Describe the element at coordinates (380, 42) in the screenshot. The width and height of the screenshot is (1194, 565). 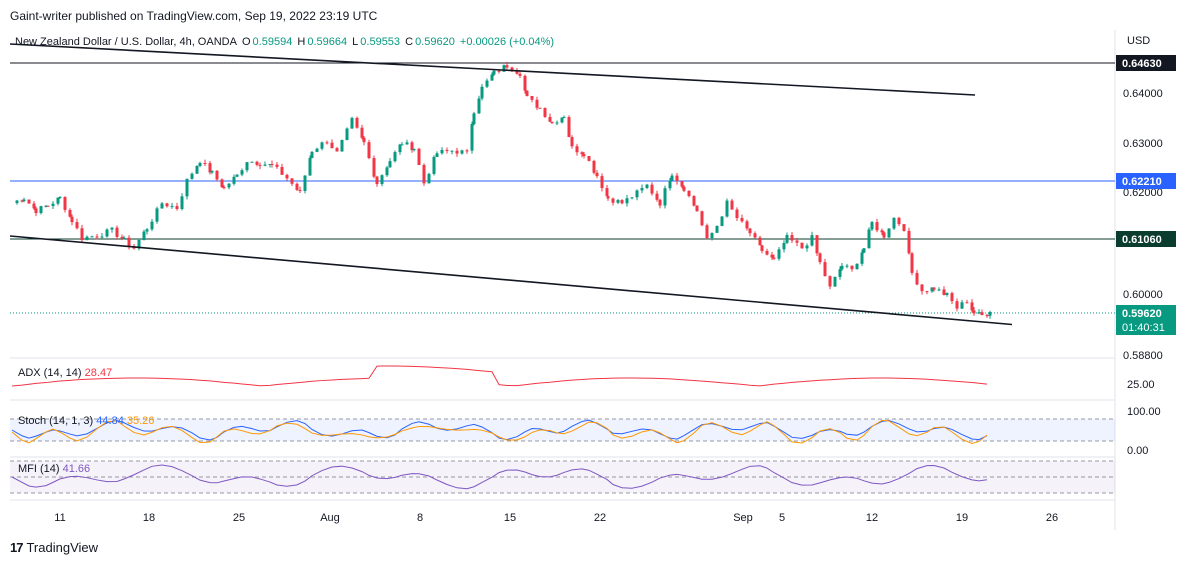
I see `low-value: 0.59553` at that location.